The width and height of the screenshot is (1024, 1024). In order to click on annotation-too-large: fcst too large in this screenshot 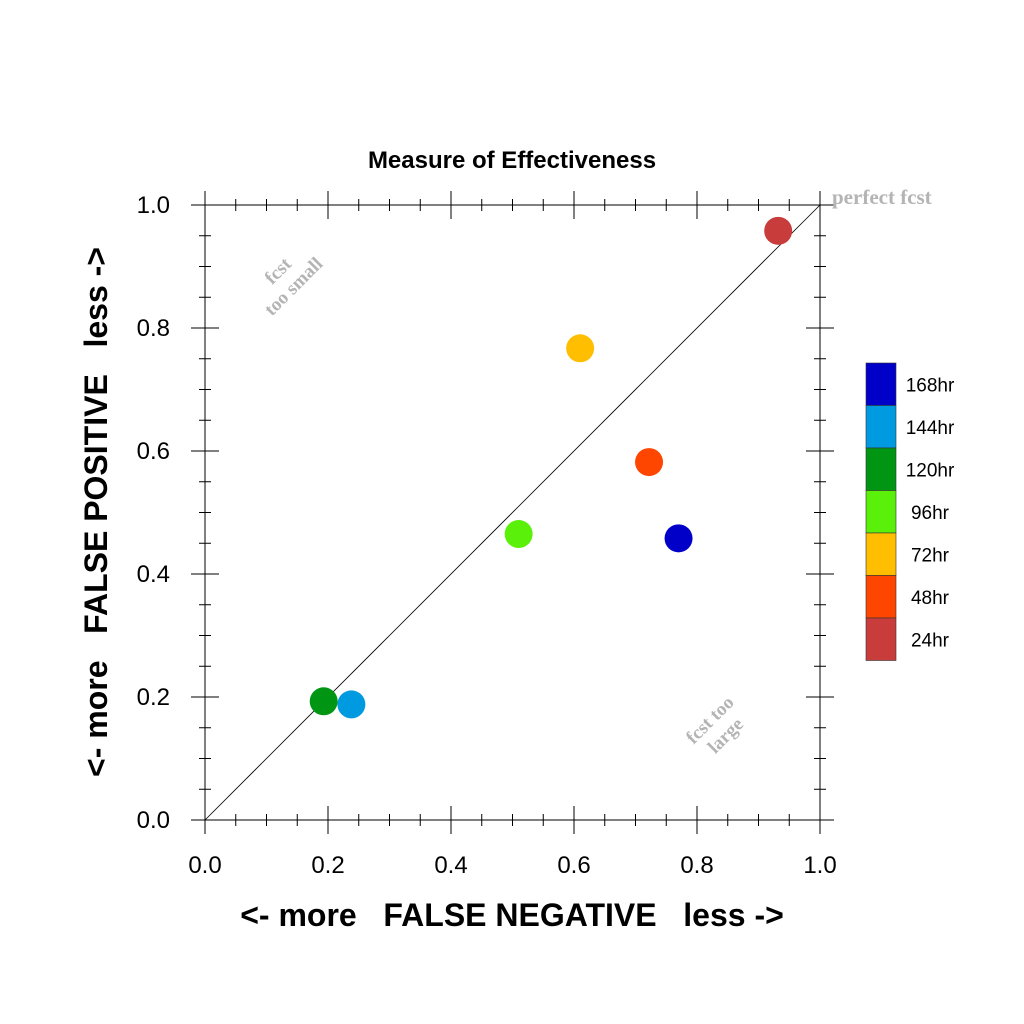, I will do `click(715, 725)`.